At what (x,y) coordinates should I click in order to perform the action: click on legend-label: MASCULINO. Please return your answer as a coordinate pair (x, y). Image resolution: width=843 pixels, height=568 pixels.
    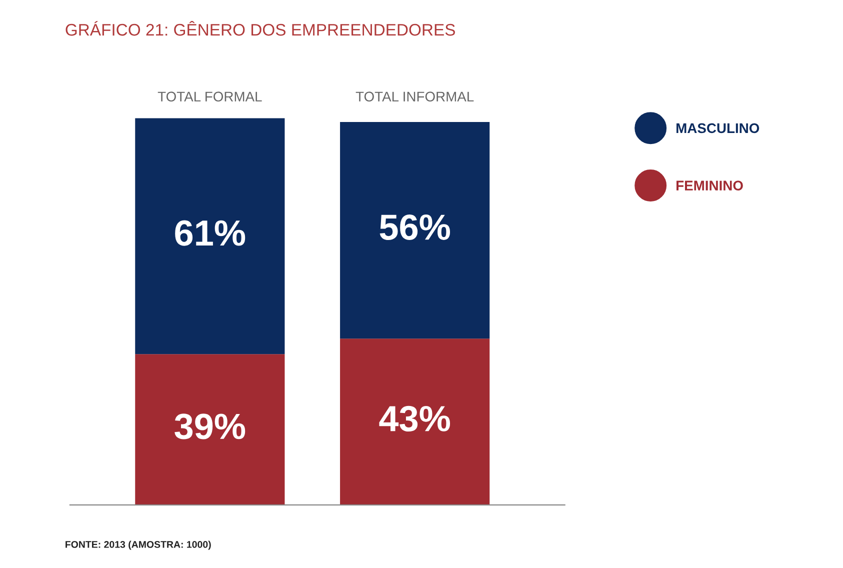
    Looking at the image, I should click on (718, 128).